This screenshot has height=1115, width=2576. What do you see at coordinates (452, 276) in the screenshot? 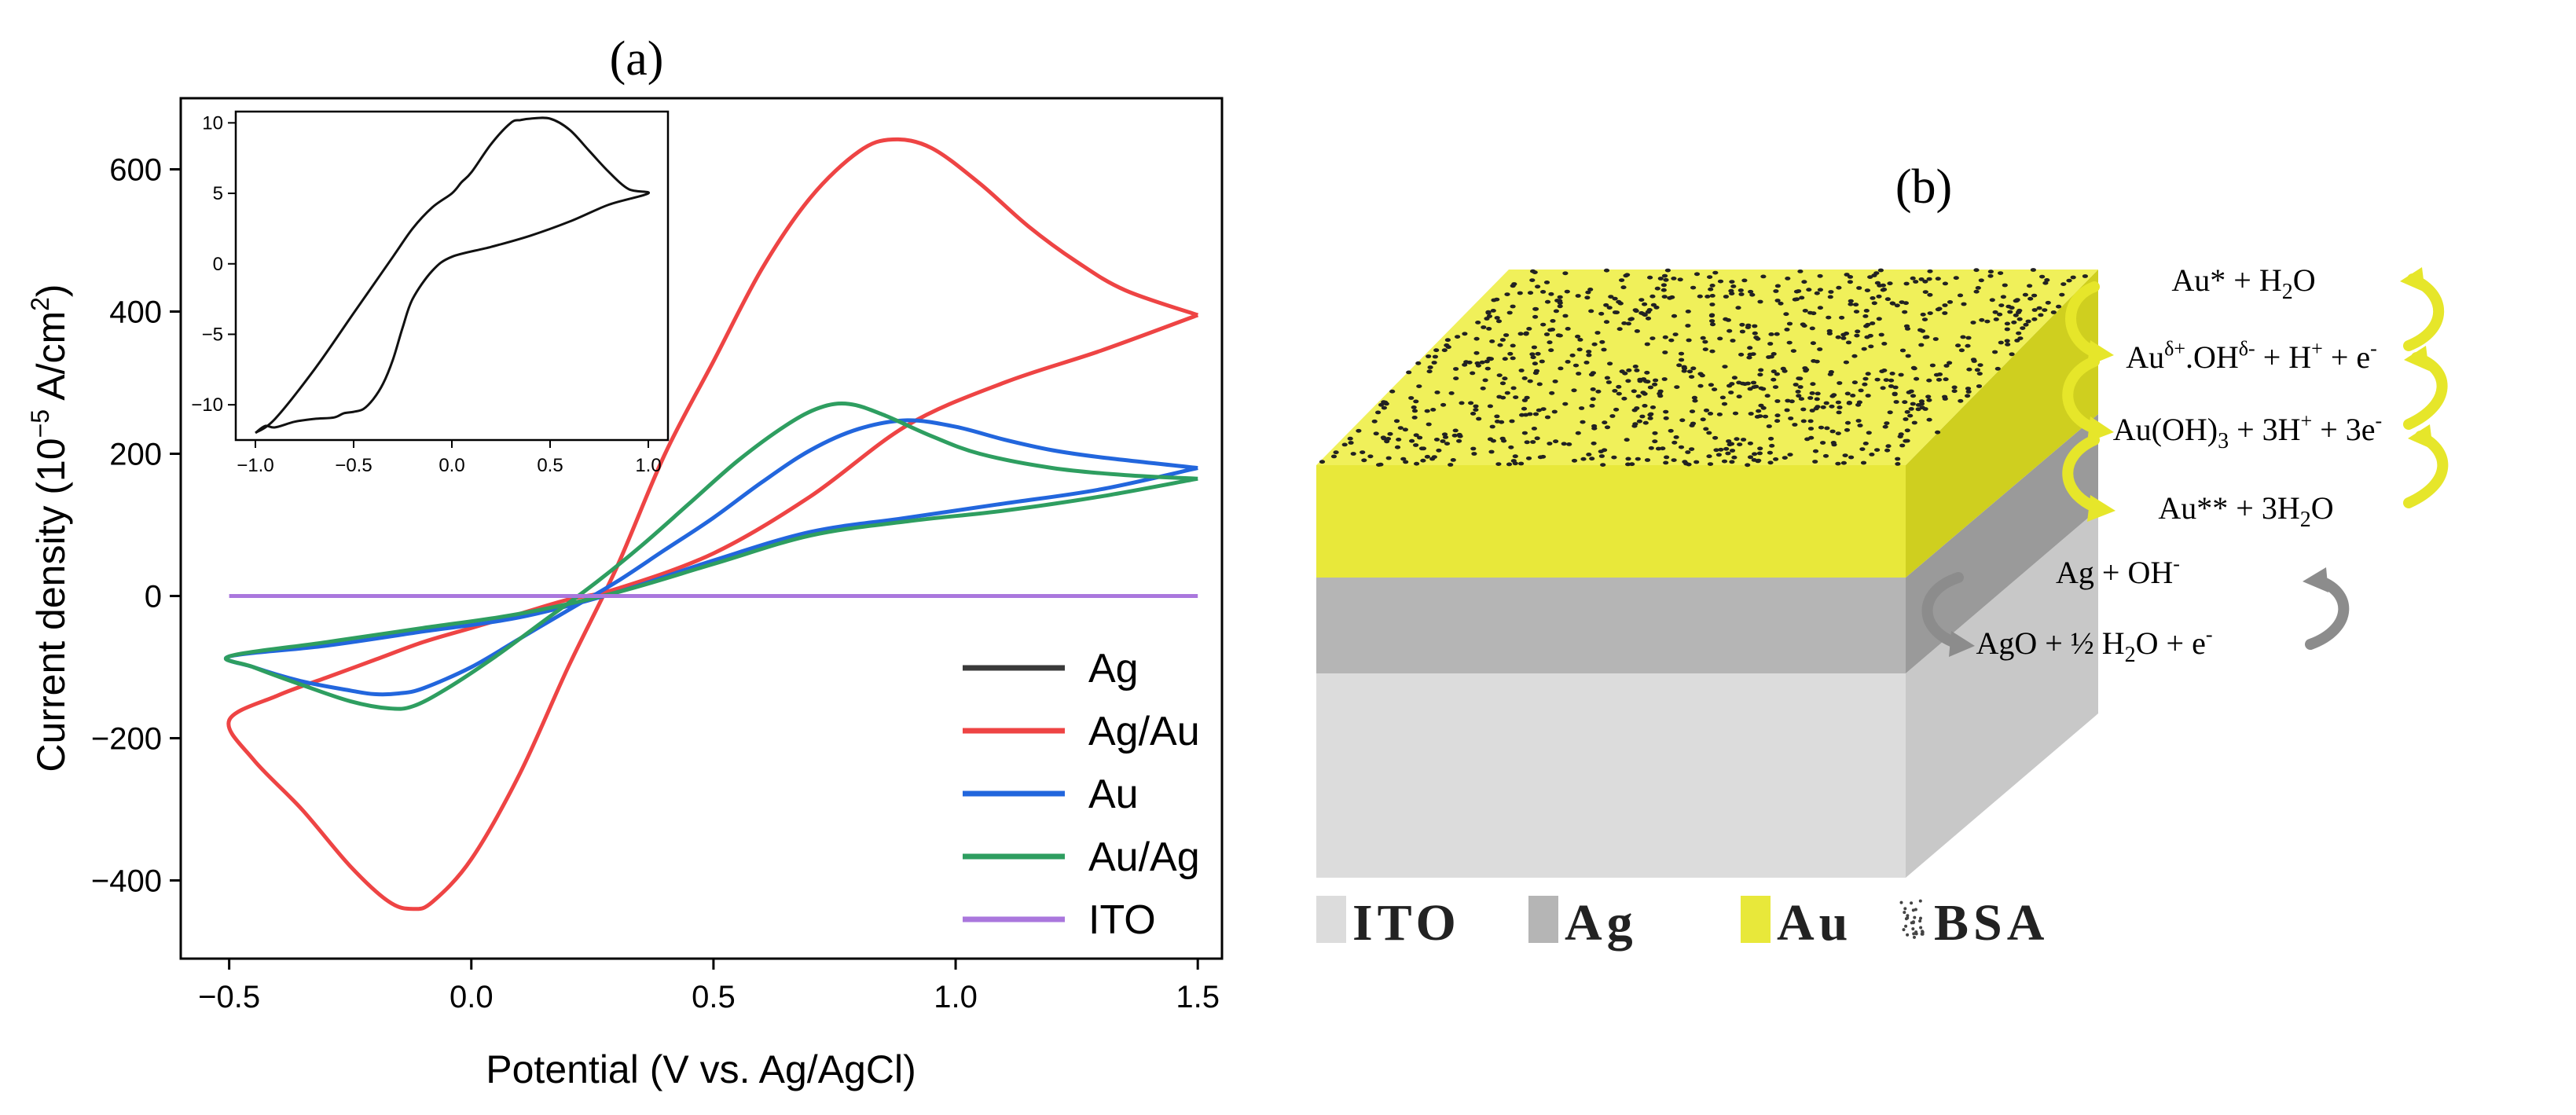
I see `inset-frame` at bounding box center [452, 276].